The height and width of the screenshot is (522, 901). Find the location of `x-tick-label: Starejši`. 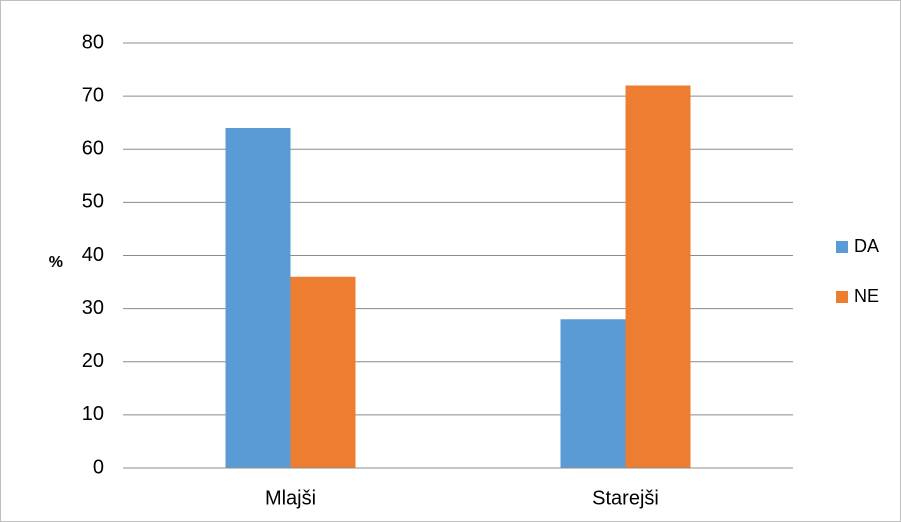

x-tick-label: Starejši is located at coordinates (625, 498).